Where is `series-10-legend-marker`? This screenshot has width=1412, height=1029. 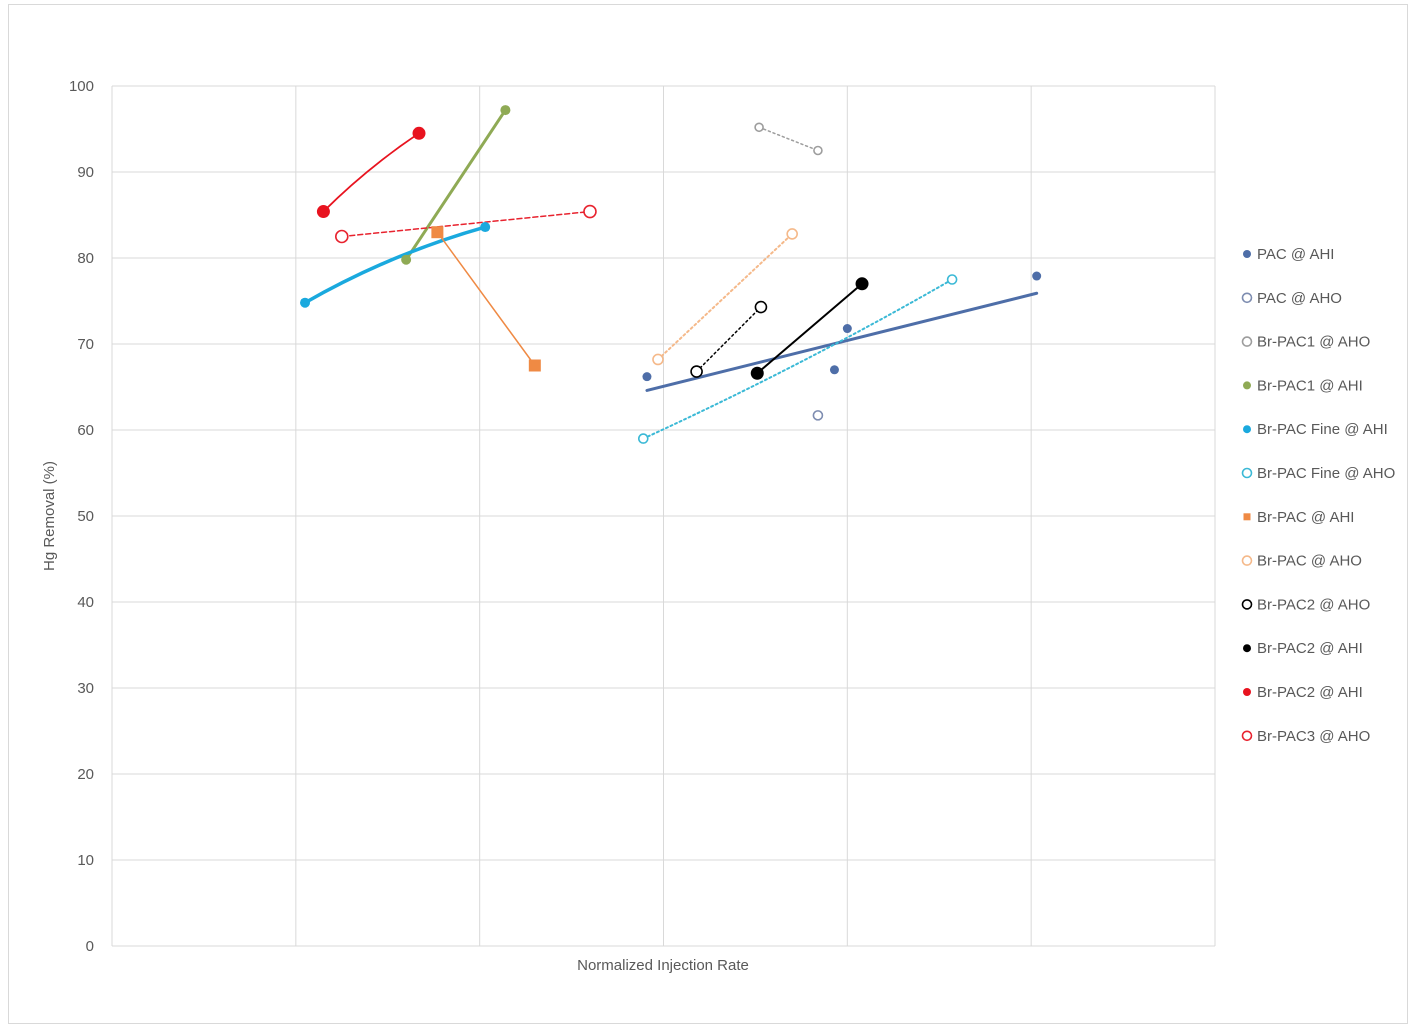 series-10-legend-marker is located at coordinates (1247, 648).